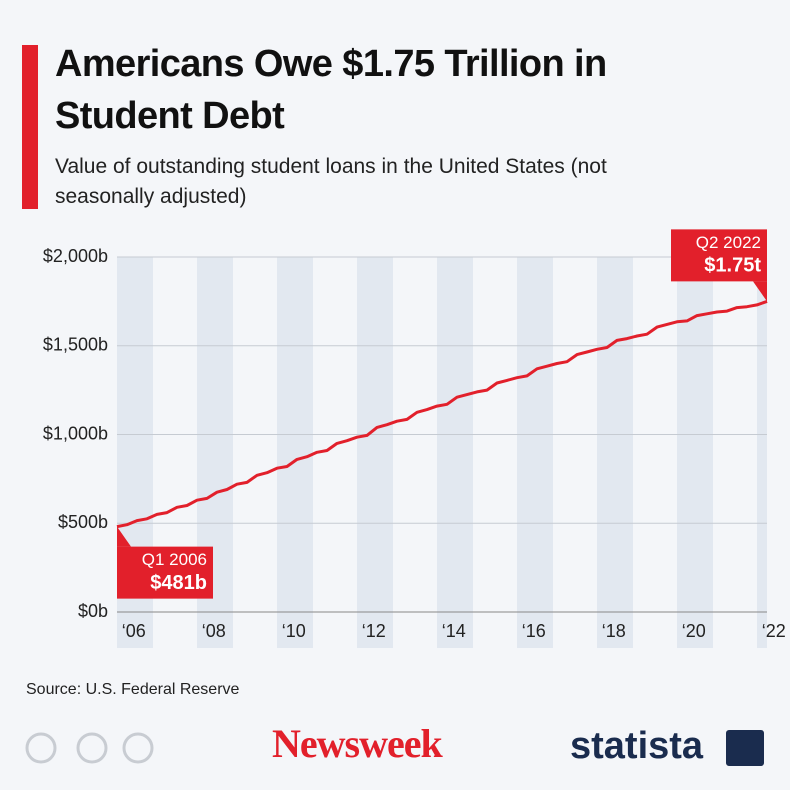 Image resolution: width=790 pixels, height=790 pixels. I want to click on statista-logo: statista, so click(637, 746).